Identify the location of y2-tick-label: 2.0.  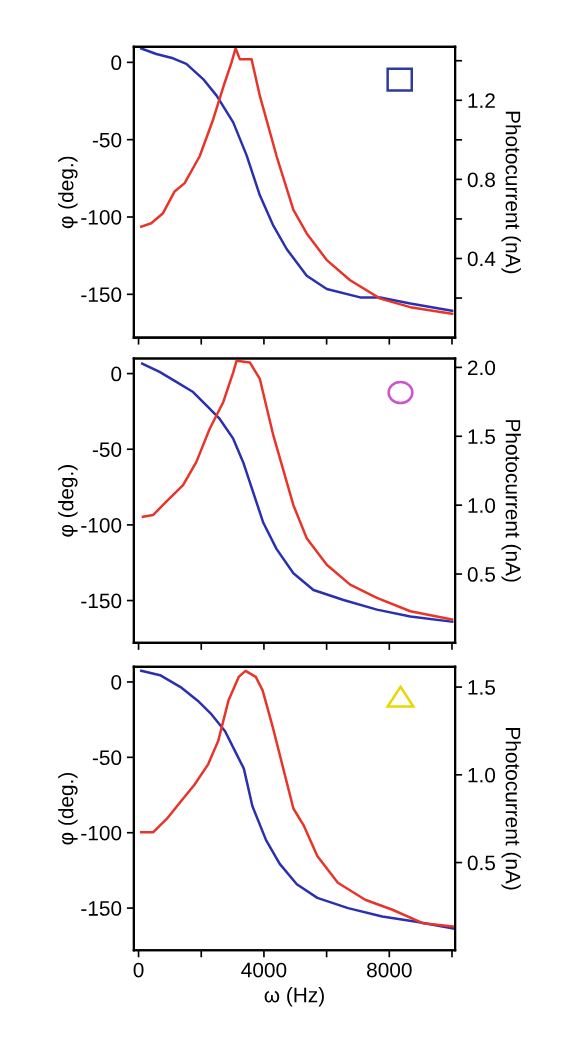
(481, 368).